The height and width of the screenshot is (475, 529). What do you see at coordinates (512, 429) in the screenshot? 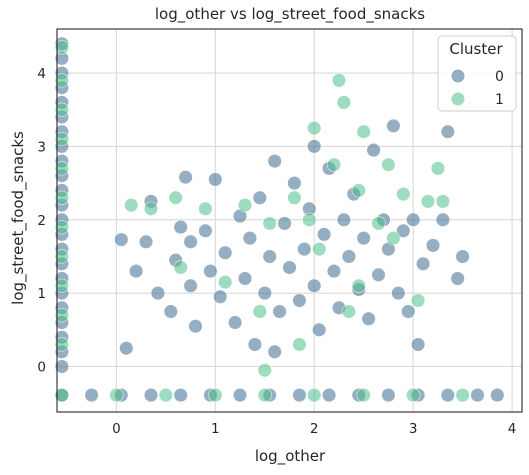
I see `x-tick-label: 4` at bounding box center [512, 429].